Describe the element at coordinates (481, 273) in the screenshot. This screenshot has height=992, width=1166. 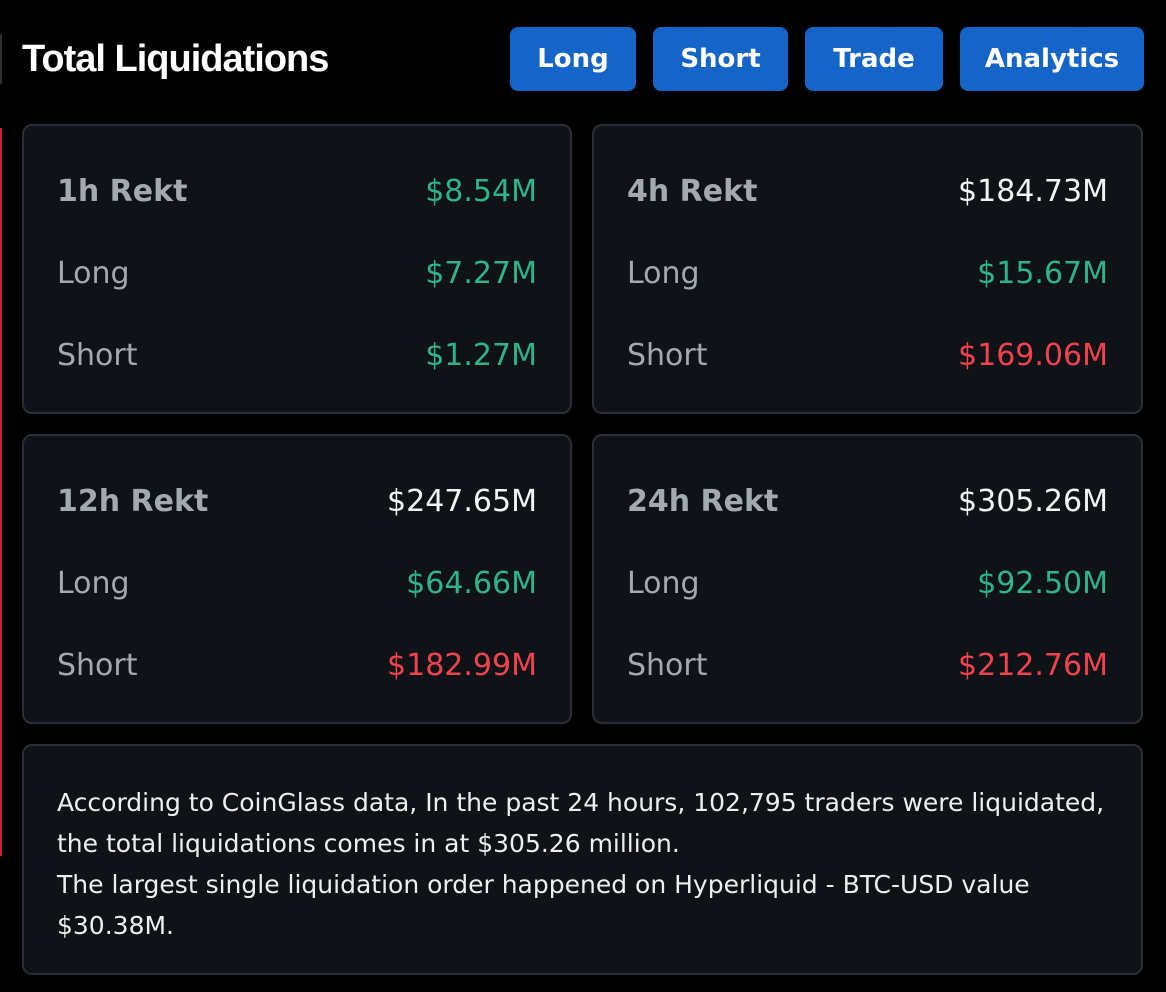
I see `long-value: $7.27M` at that location.